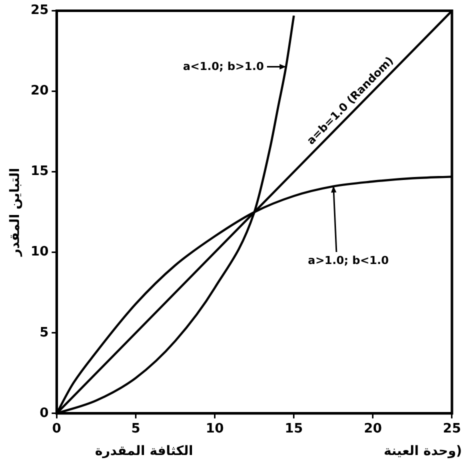 The width and height of the screenshot is (464, 468). What do you see at coordinates (44, 413) in the screenshot?
I see `y-tick-label: 0` at bounding box center [44, 413].